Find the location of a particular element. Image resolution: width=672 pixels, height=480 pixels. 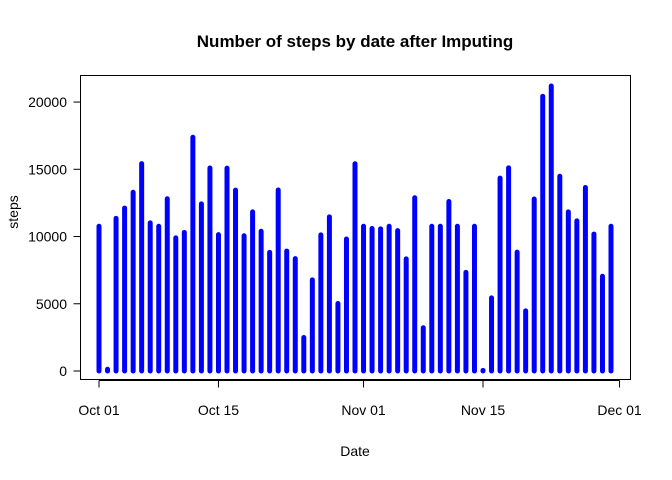

x-axis: Oct 01 Oct 15 Nov 01 Nov 15 Dec 01 is located at coordinates (360, 399).